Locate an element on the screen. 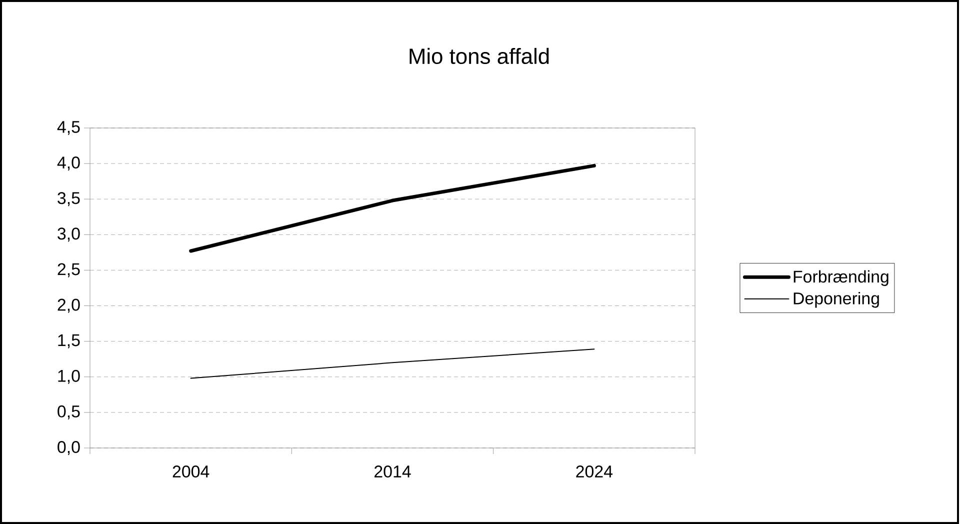 The image size is (961, 524). y-tick-label: 4,5 is located at coordinates (68, 128).